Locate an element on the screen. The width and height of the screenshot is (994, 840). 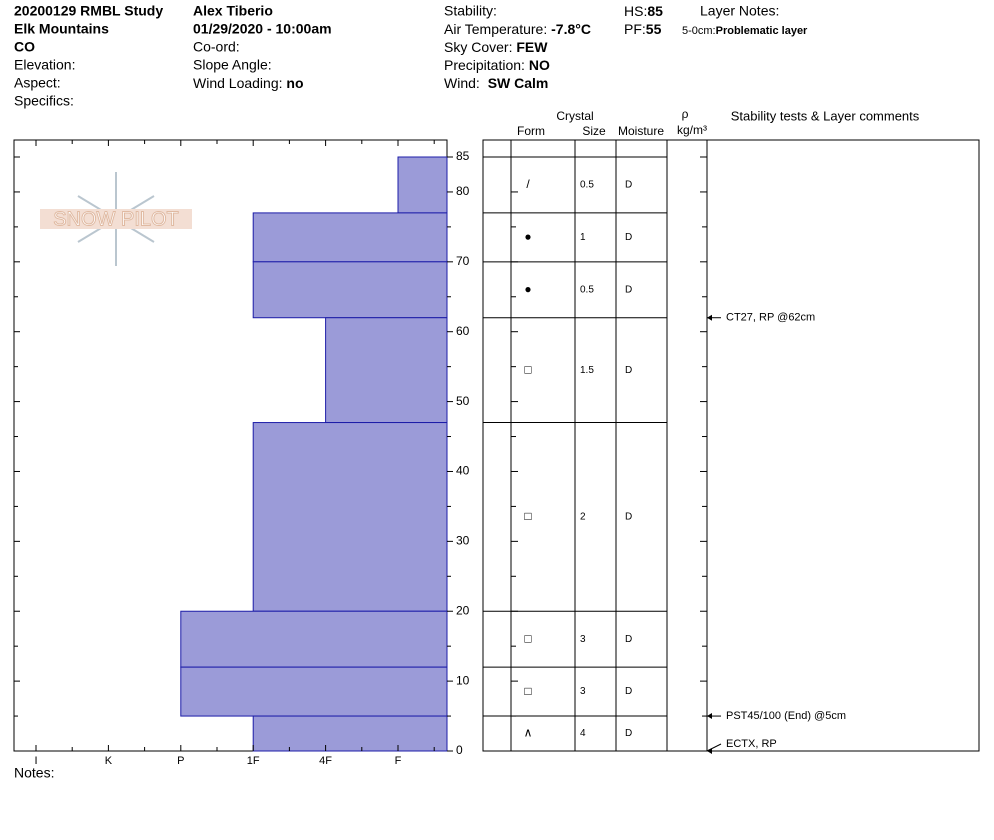
air-temperature: Air Temperature: -7.8°C is located at coordinates (517, 29).